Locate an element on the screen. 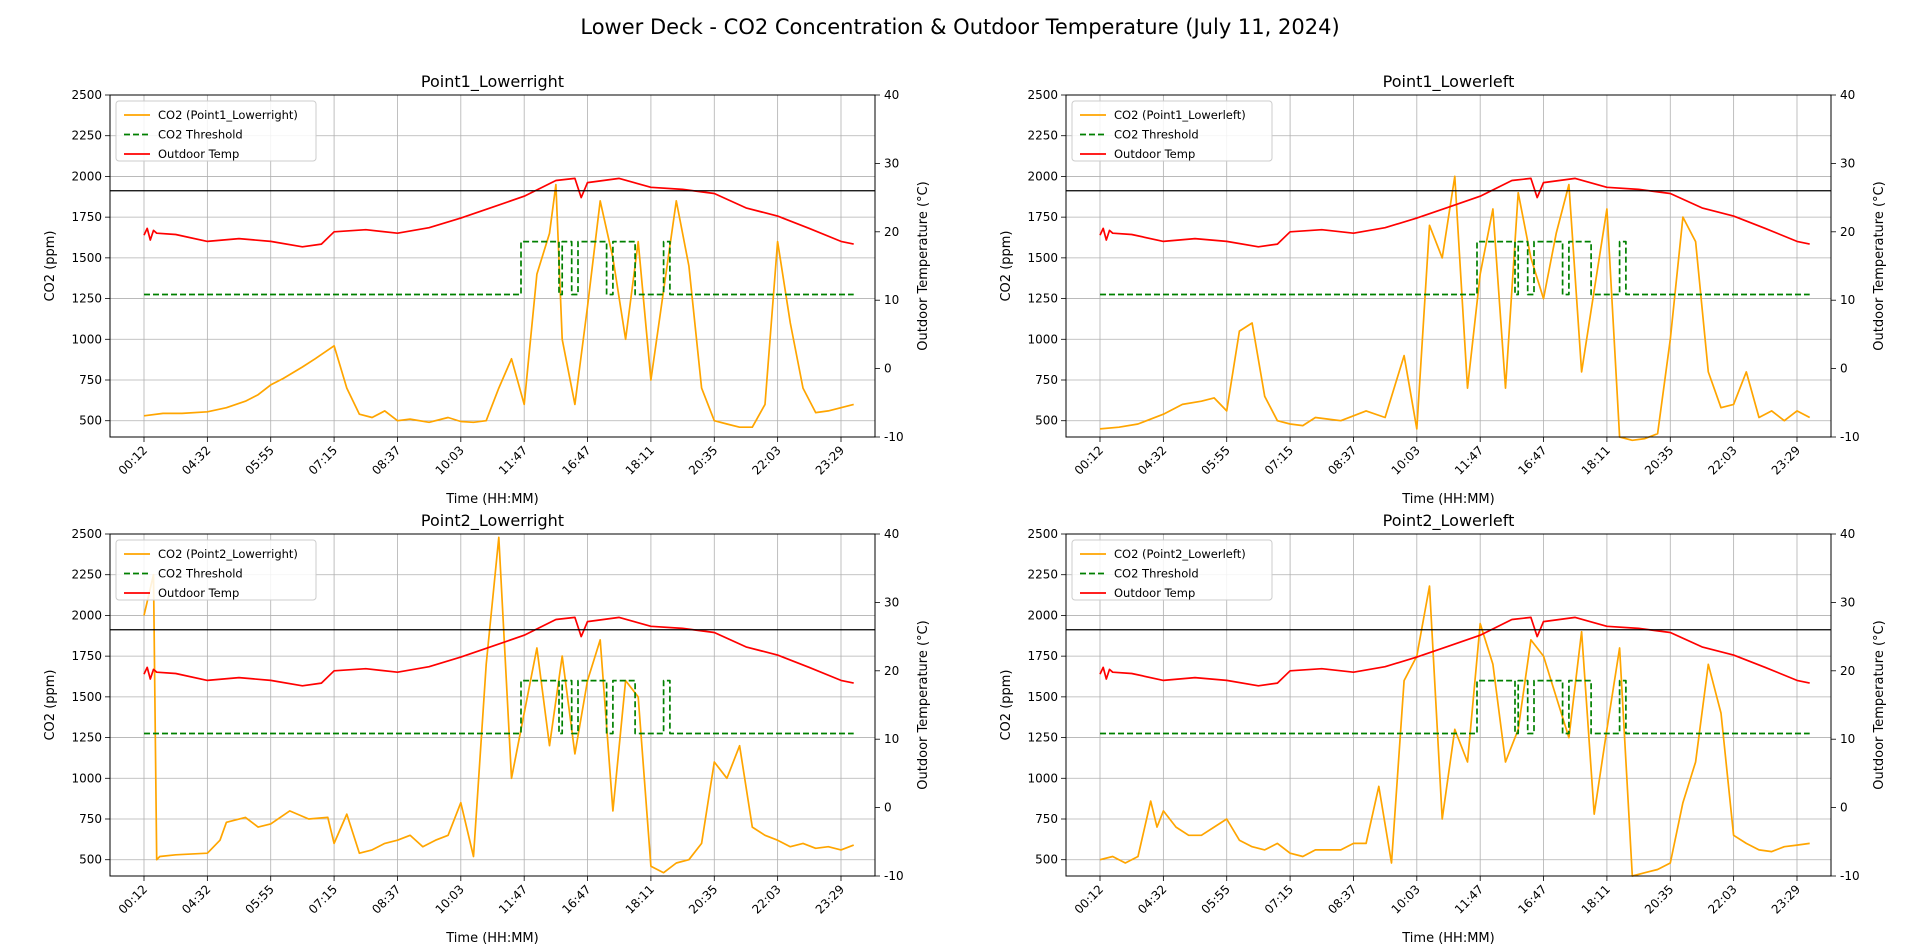  subplot-title: Point1_Lowerleft is located at coordinates (1449, 82).